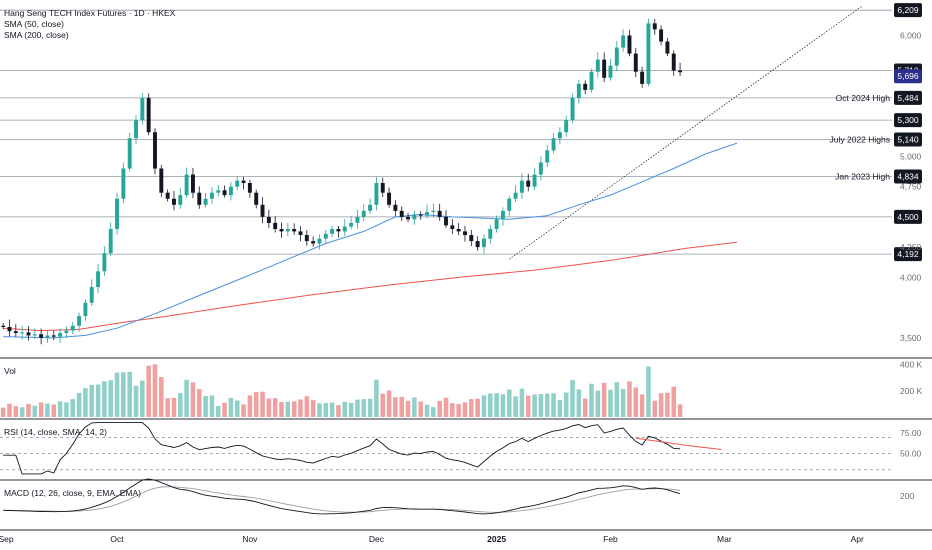 Image resolution: width=932 pixels, height=550 pixels. Describe the element at coordinates (342, 499) in the screenshot. I see `macd-signal-line` at that location.